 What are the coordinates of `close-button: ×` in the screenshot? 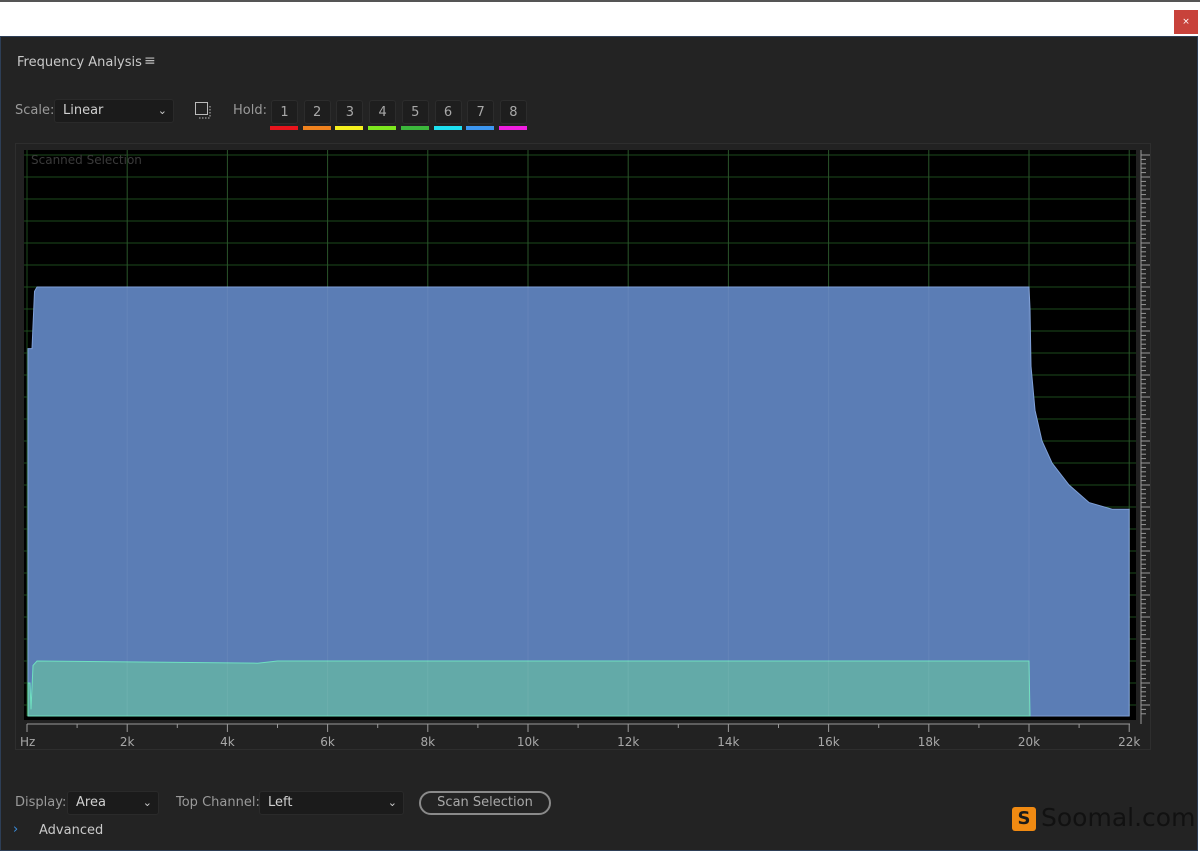 It's located at (1186, 22).